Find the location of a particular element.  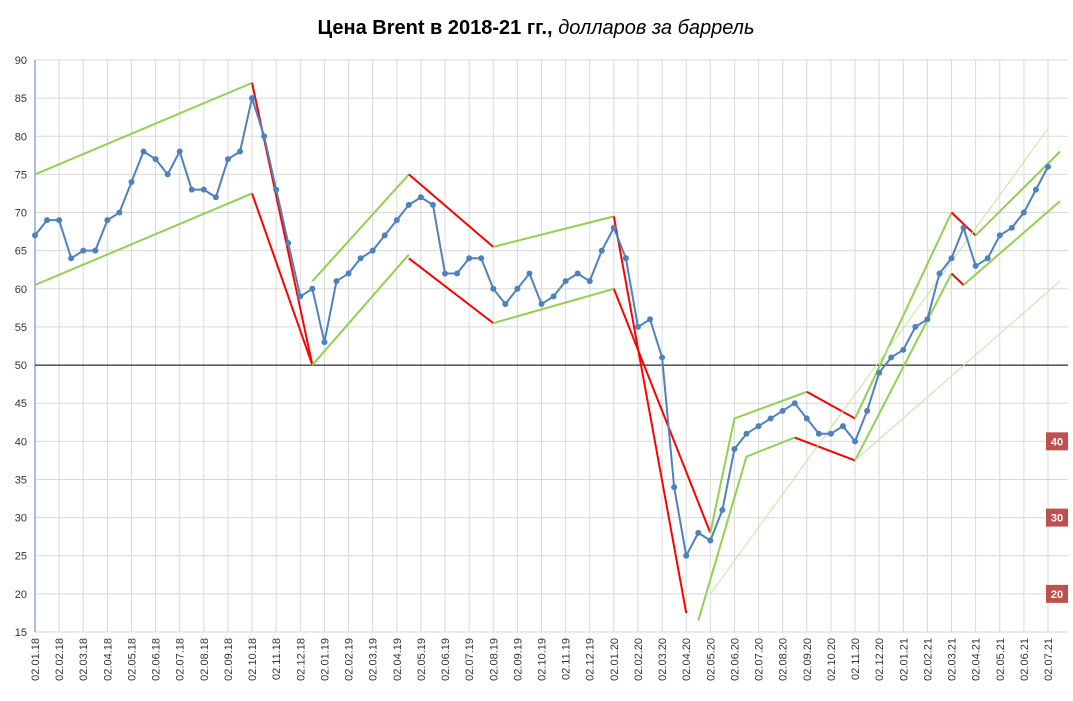

y-tick-label: 55 is located at coordinates (21, 328).